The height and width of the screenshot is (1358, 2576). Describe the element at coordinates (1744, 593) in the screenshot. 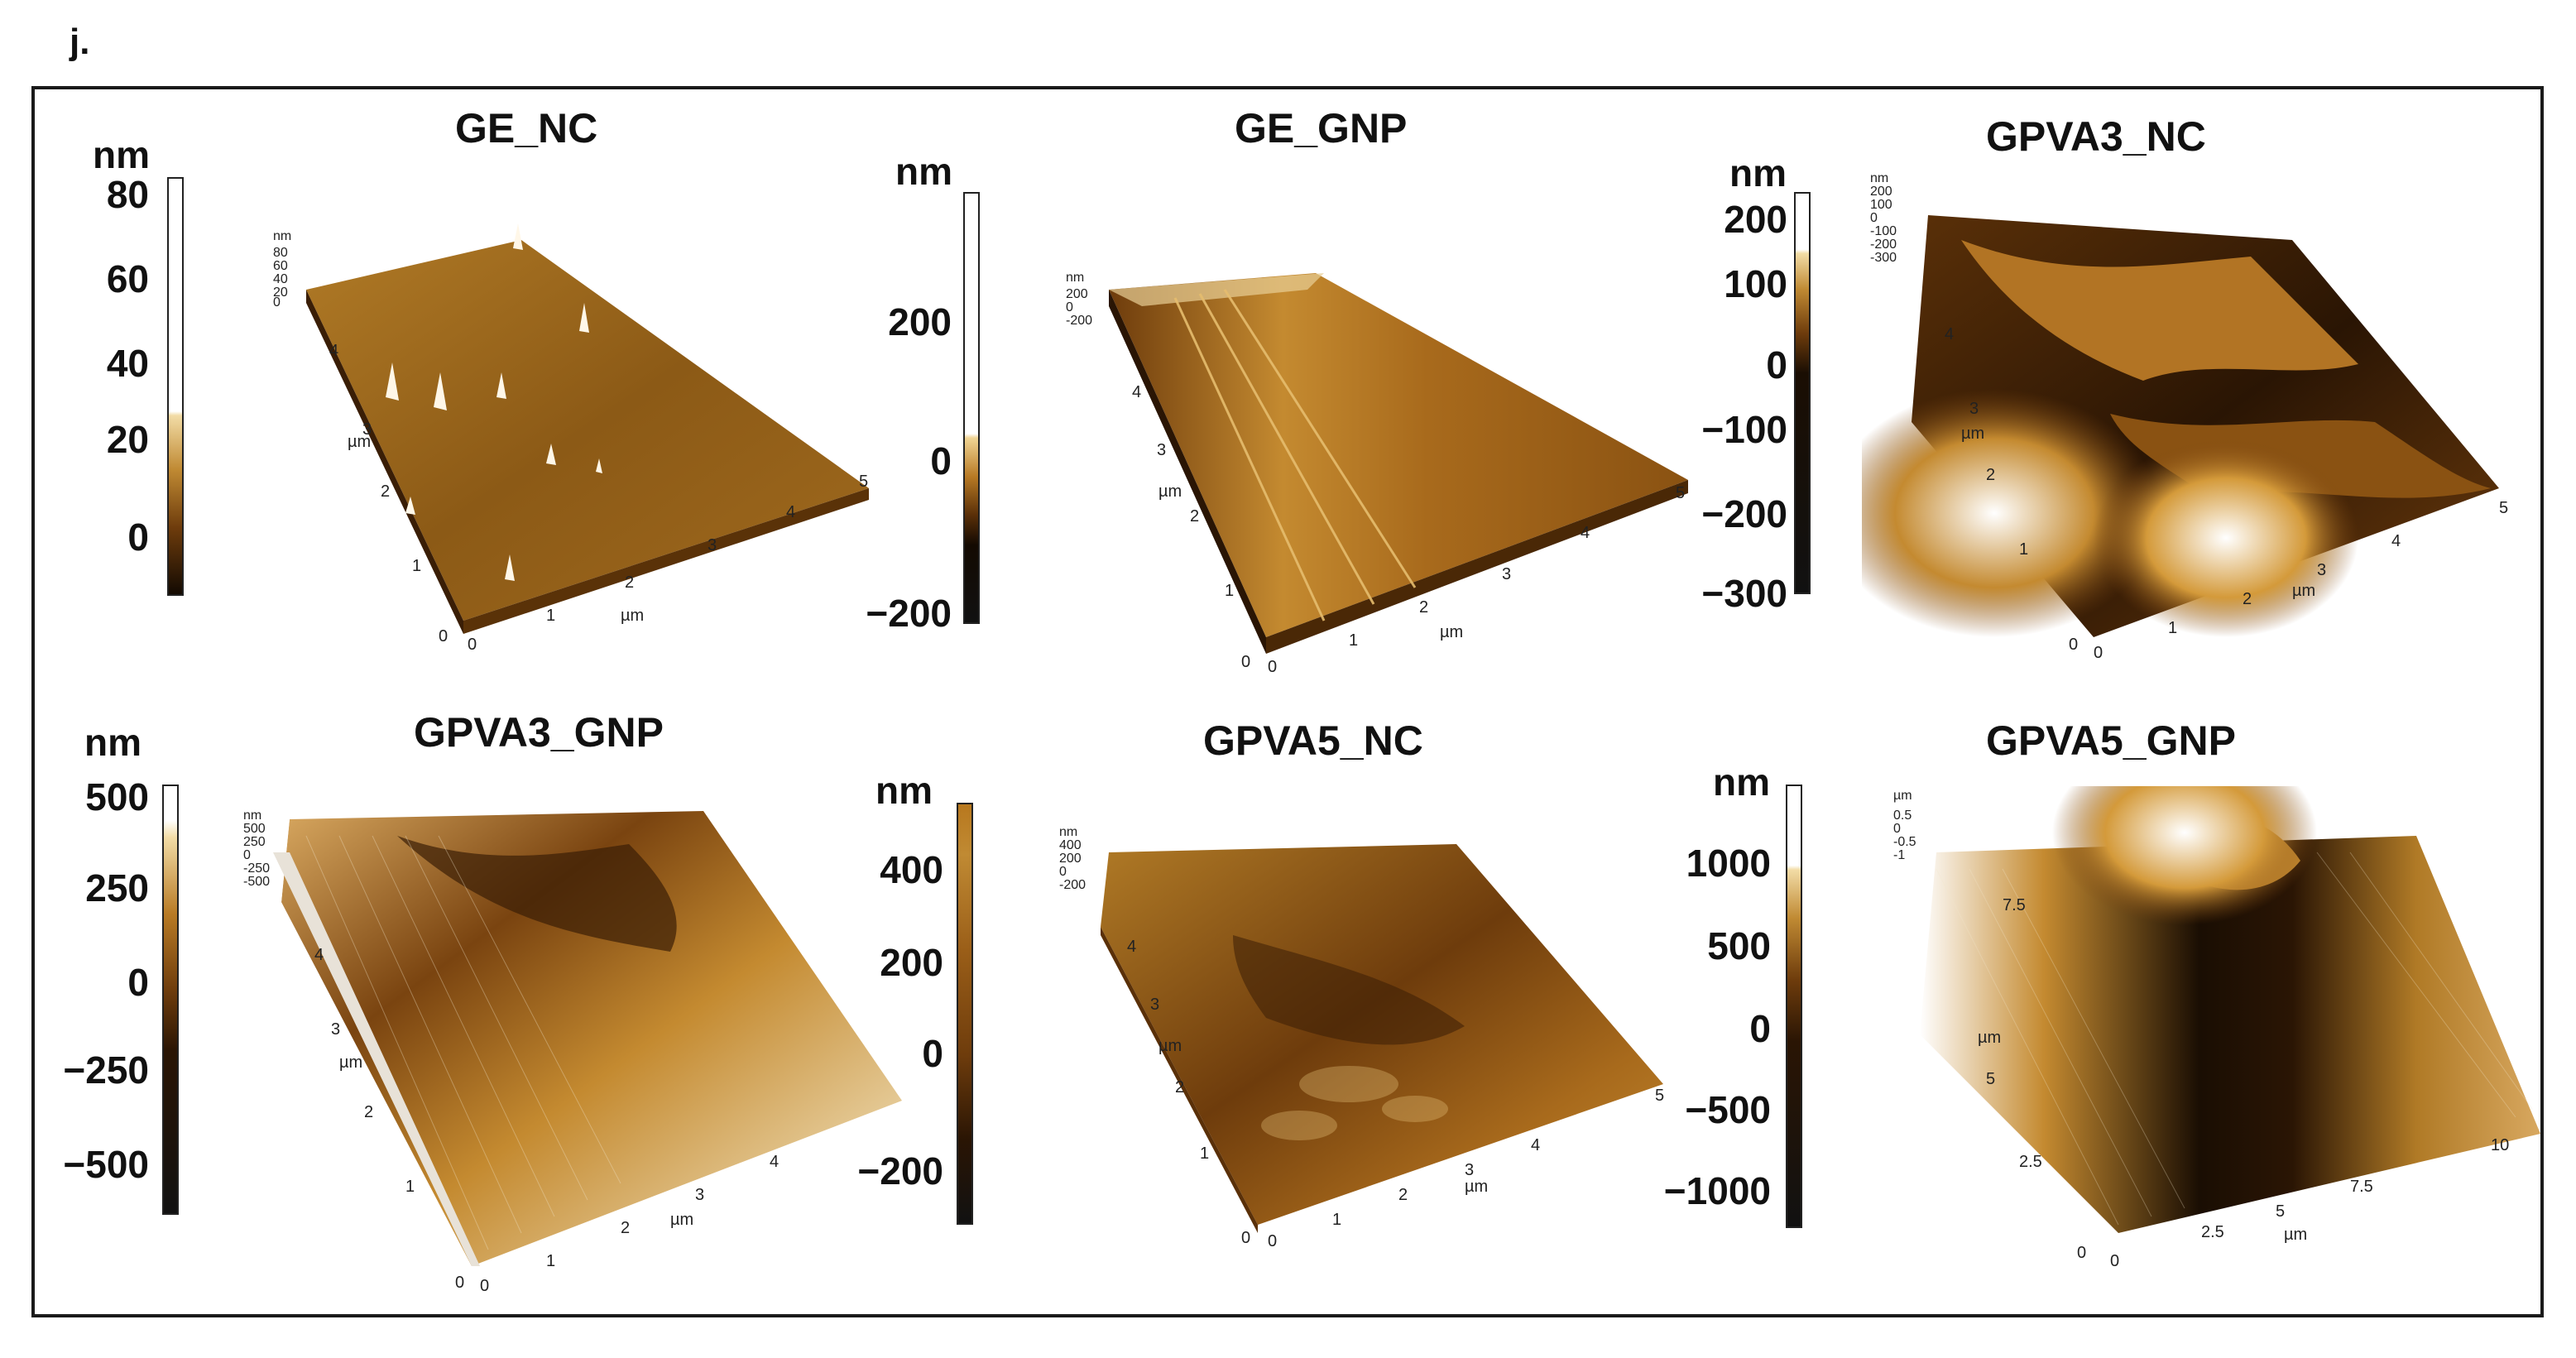

I see `colorbar-tick: −300` at that location.